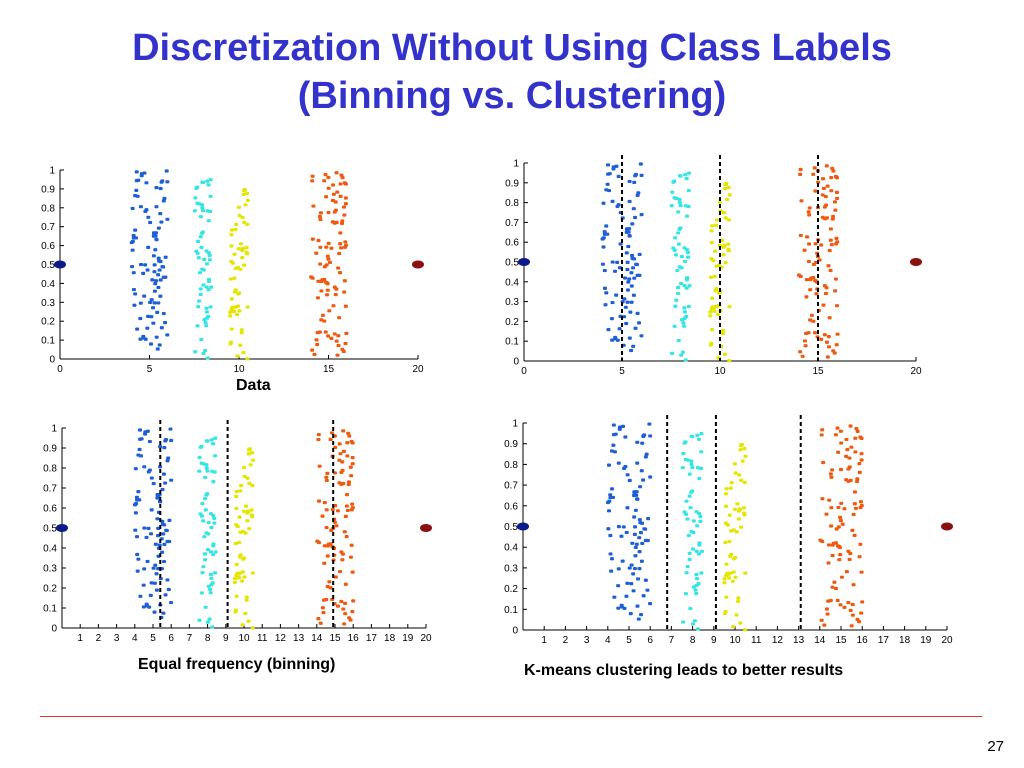 The width and height of the screenshot is (1024, 768). Describe the element at coordinates (720, 262) in the screenshot. I see `scatter-points` at that location.